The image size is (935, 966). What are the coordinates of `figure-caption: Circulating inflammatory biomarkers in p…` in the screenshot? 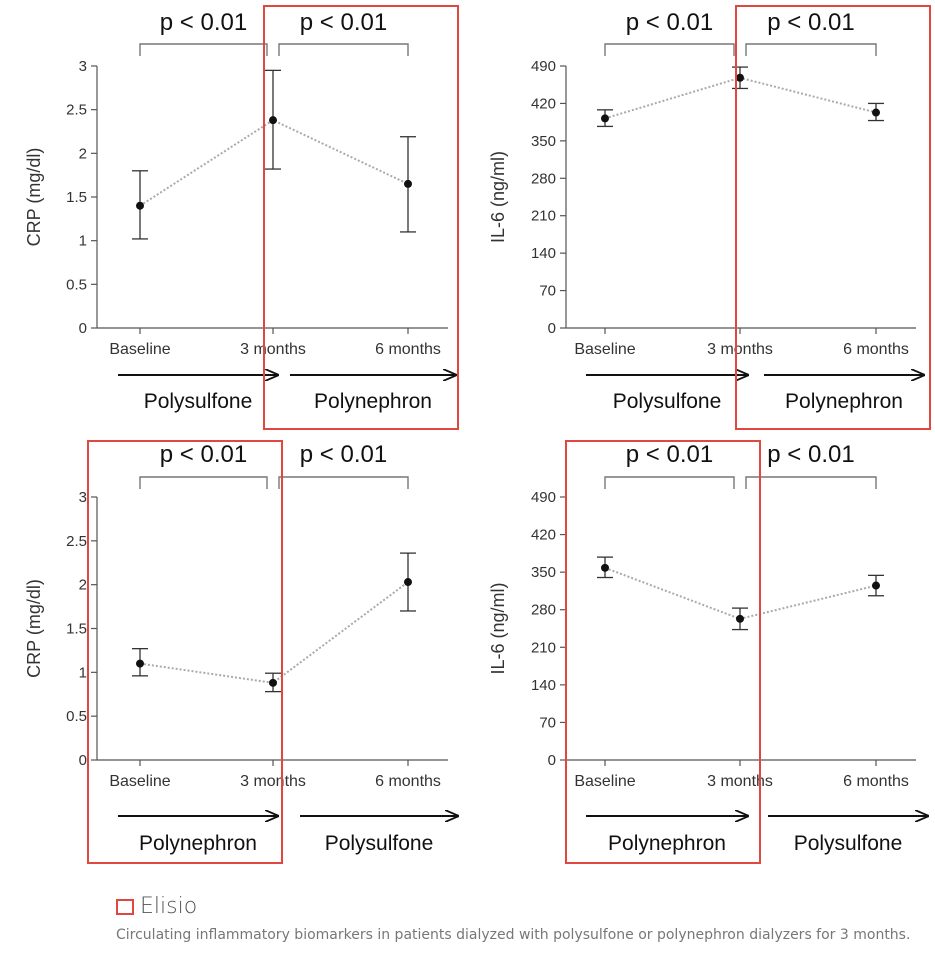 It's located at (513, 935).